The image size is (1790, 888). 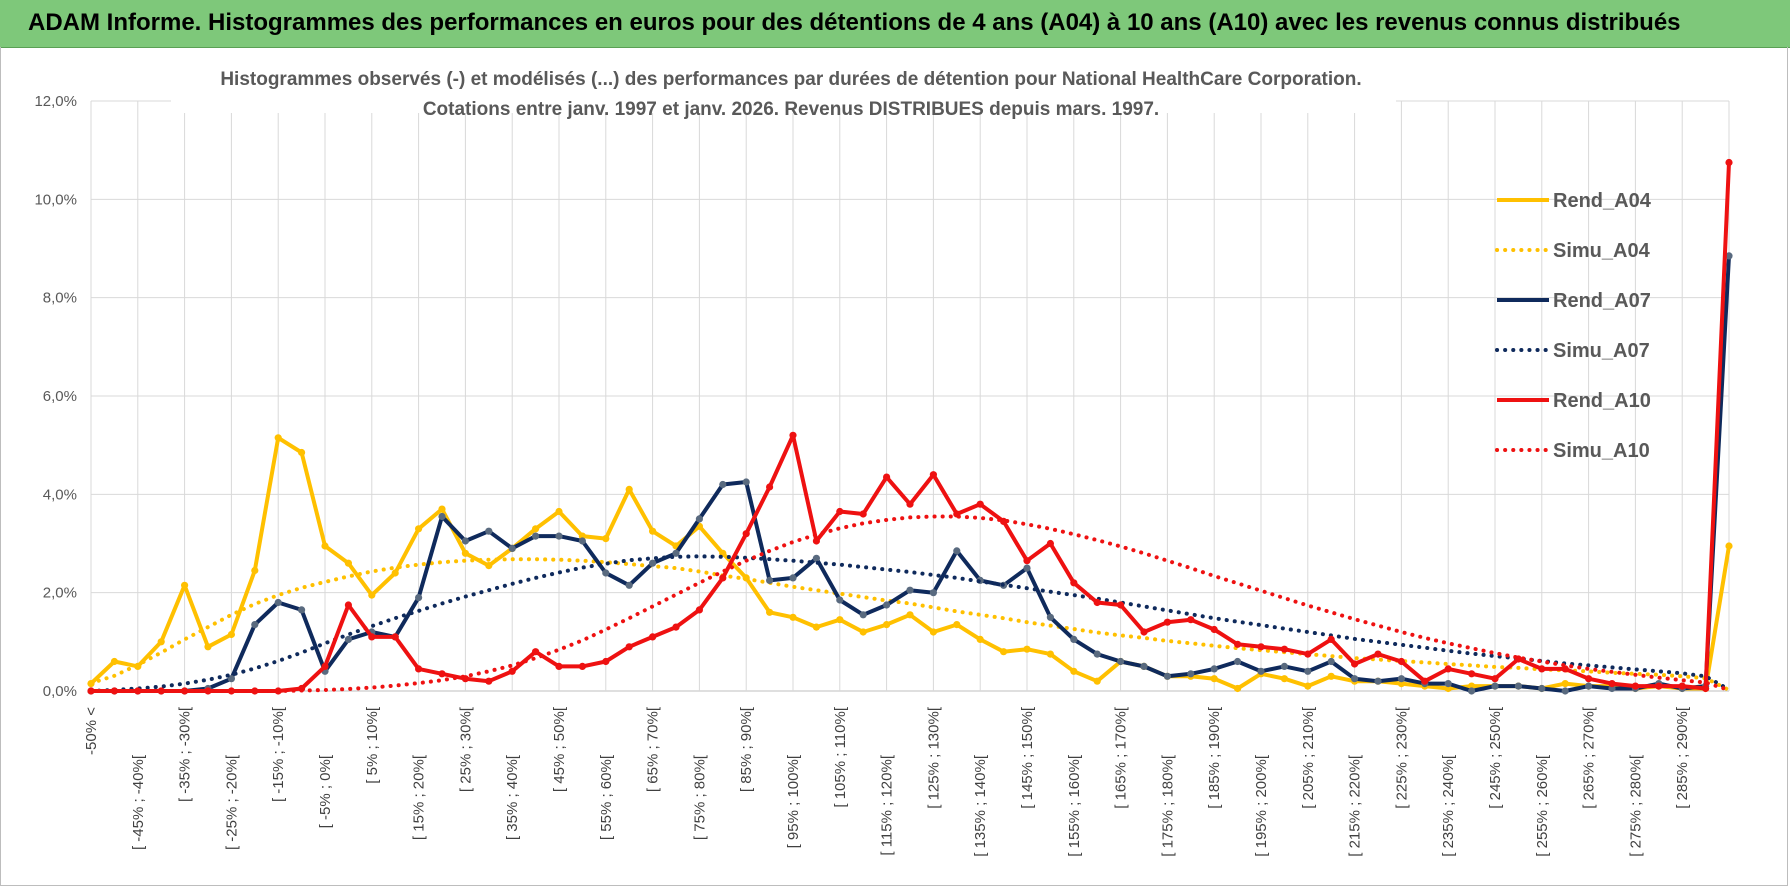 I want to click on legend-label: Simu_A04, so click(x=1602, y=251).